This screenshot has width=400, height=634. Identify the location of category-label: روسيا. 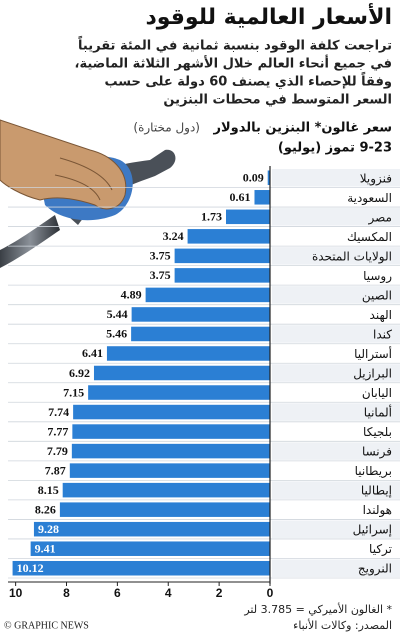
(377, 276).